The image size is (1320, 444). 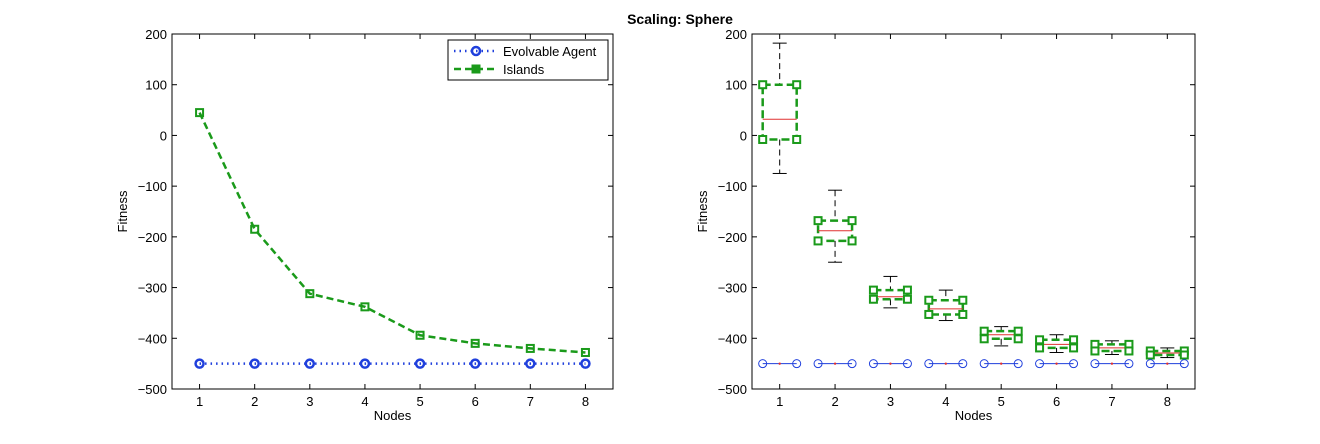 I want to click on y-tick-label: −100, so click(x=152, y=186).